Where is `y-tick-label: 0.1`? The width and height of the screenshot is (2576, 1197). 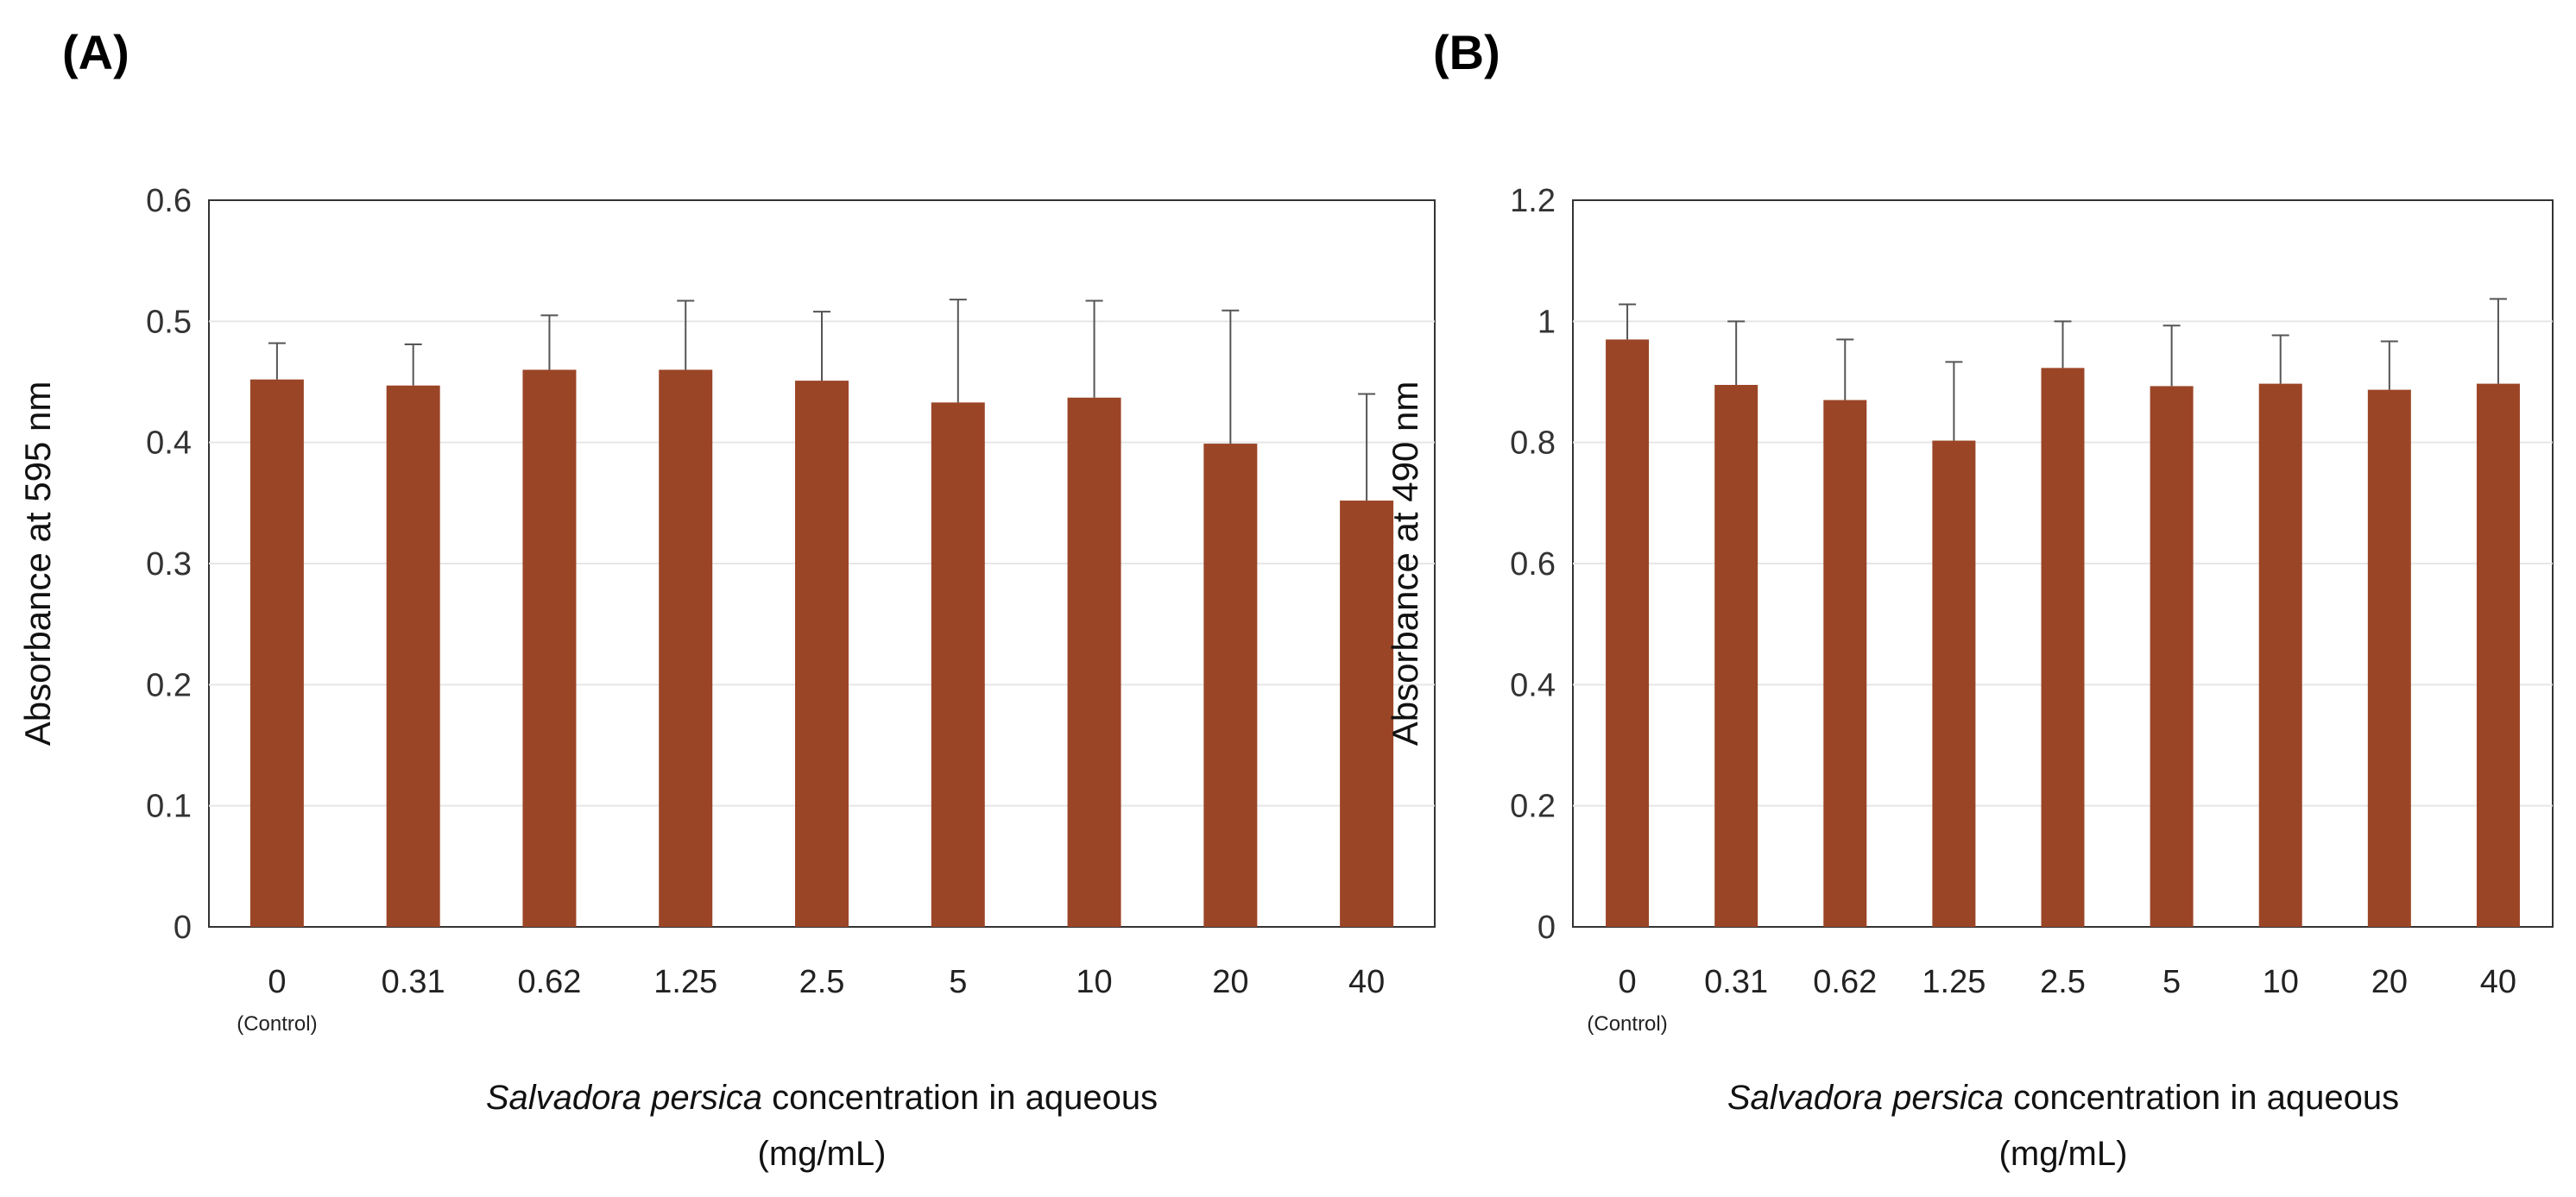 y-tick-label: 0.1 is located at coordinates (169, 807).